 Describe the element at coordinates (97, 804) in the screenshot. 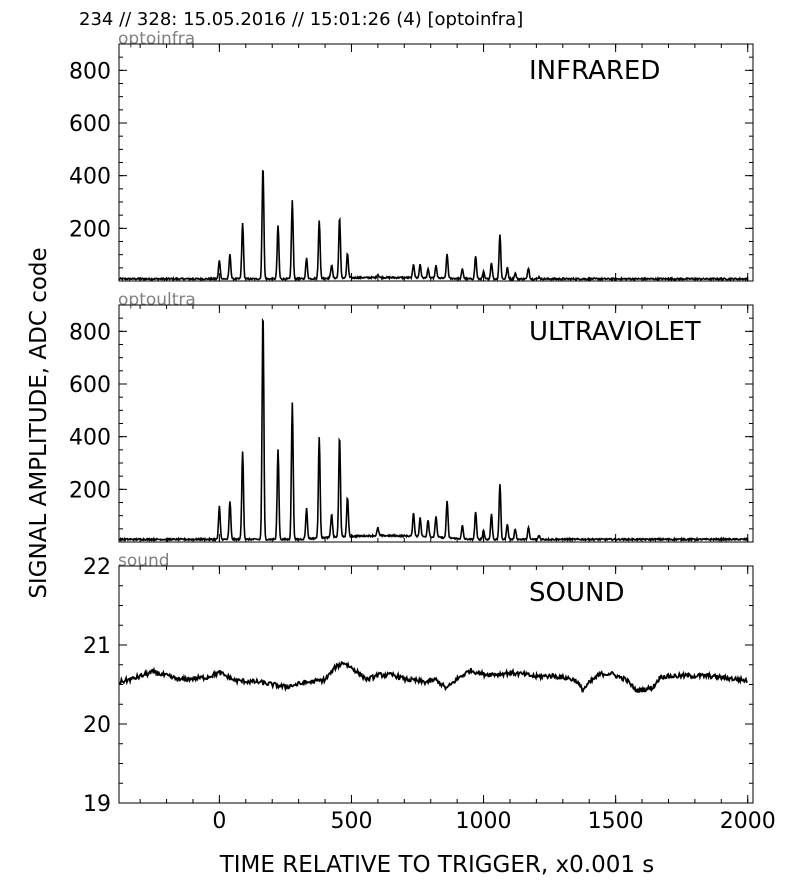

I see `y-tick-label: 19` at that location.